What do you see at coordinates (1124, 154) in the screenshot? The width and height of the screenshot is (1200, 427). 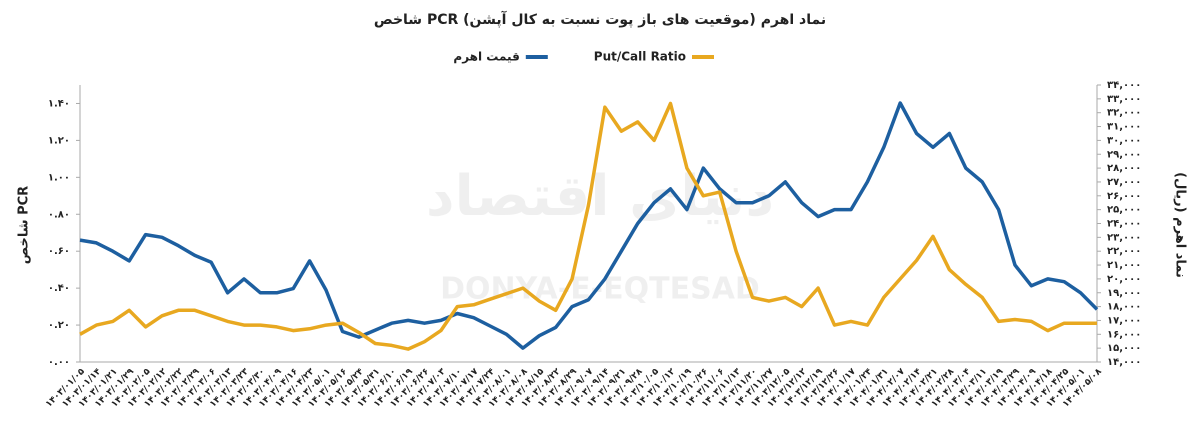 I see `y2-tick-label: ۲۹,۰۰۰` at bounding box center [1124, 154].